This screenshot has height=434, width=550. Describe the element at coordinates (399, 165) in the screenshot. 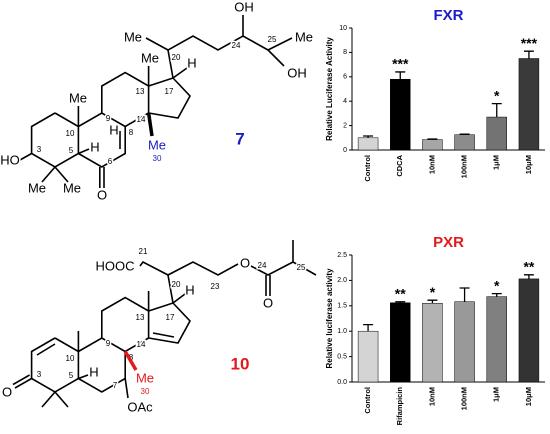

I see `x-tick-label: CDCA` at that location.